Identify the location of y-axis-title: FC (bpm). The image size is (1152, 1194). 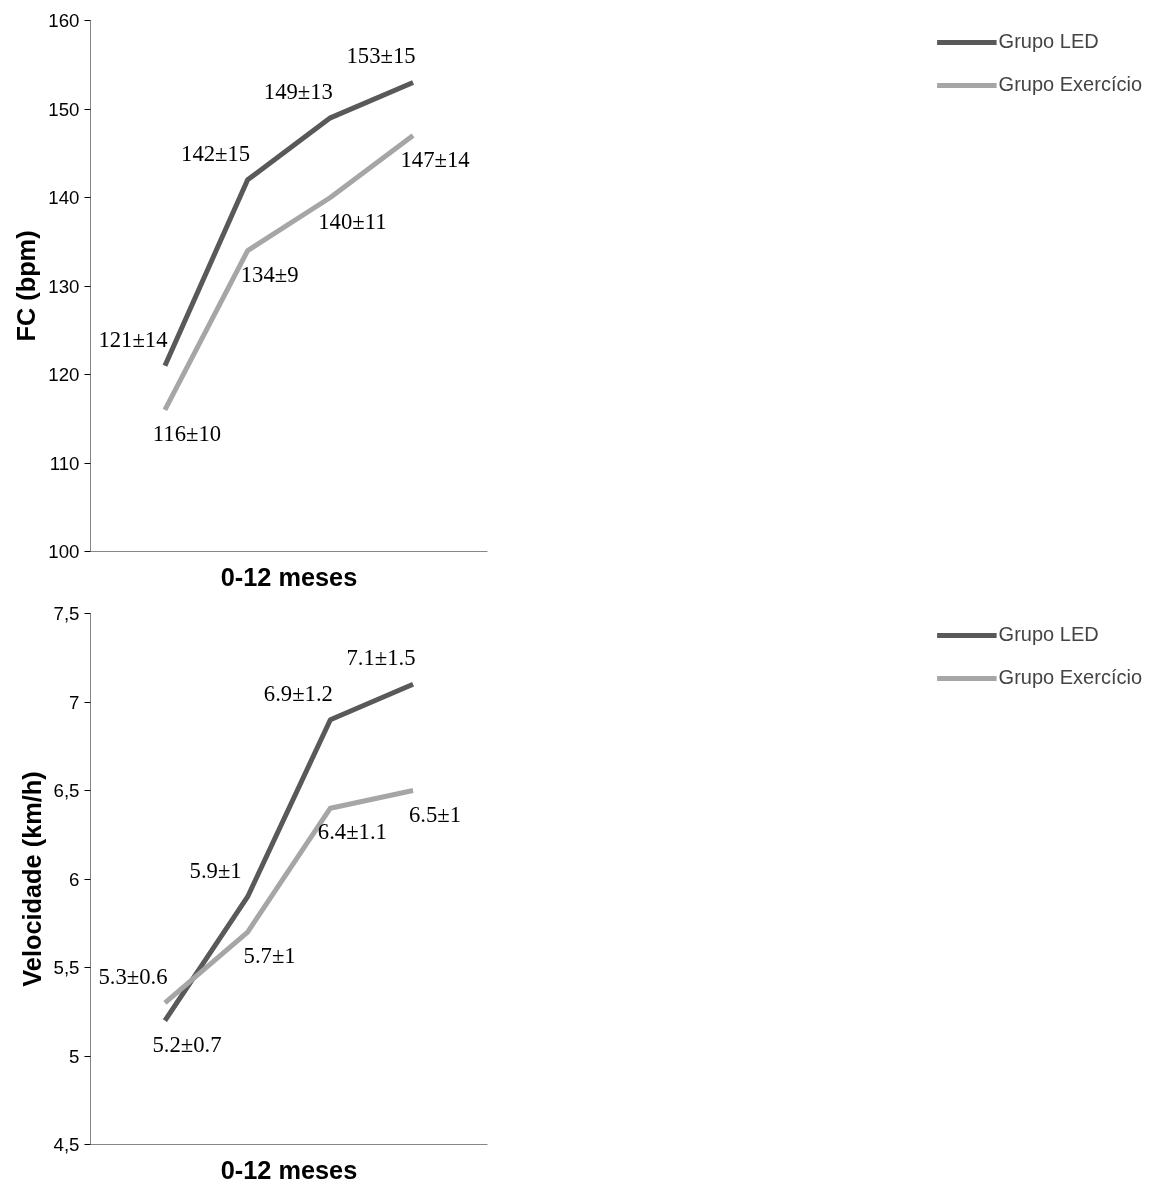
(26, 286).